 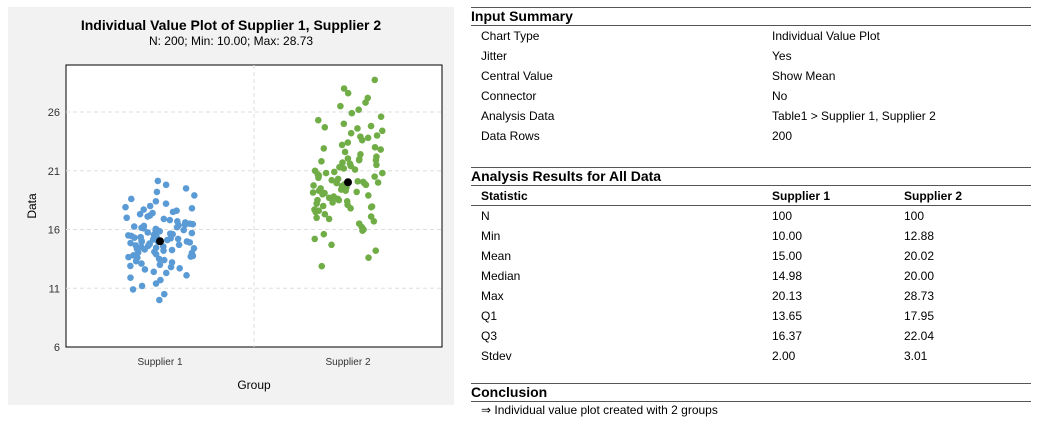 What do you see at coordinates (919, 316) in the screenshot?
I see `supplier-2-value: 17.95` at bounding box center [919, 316].